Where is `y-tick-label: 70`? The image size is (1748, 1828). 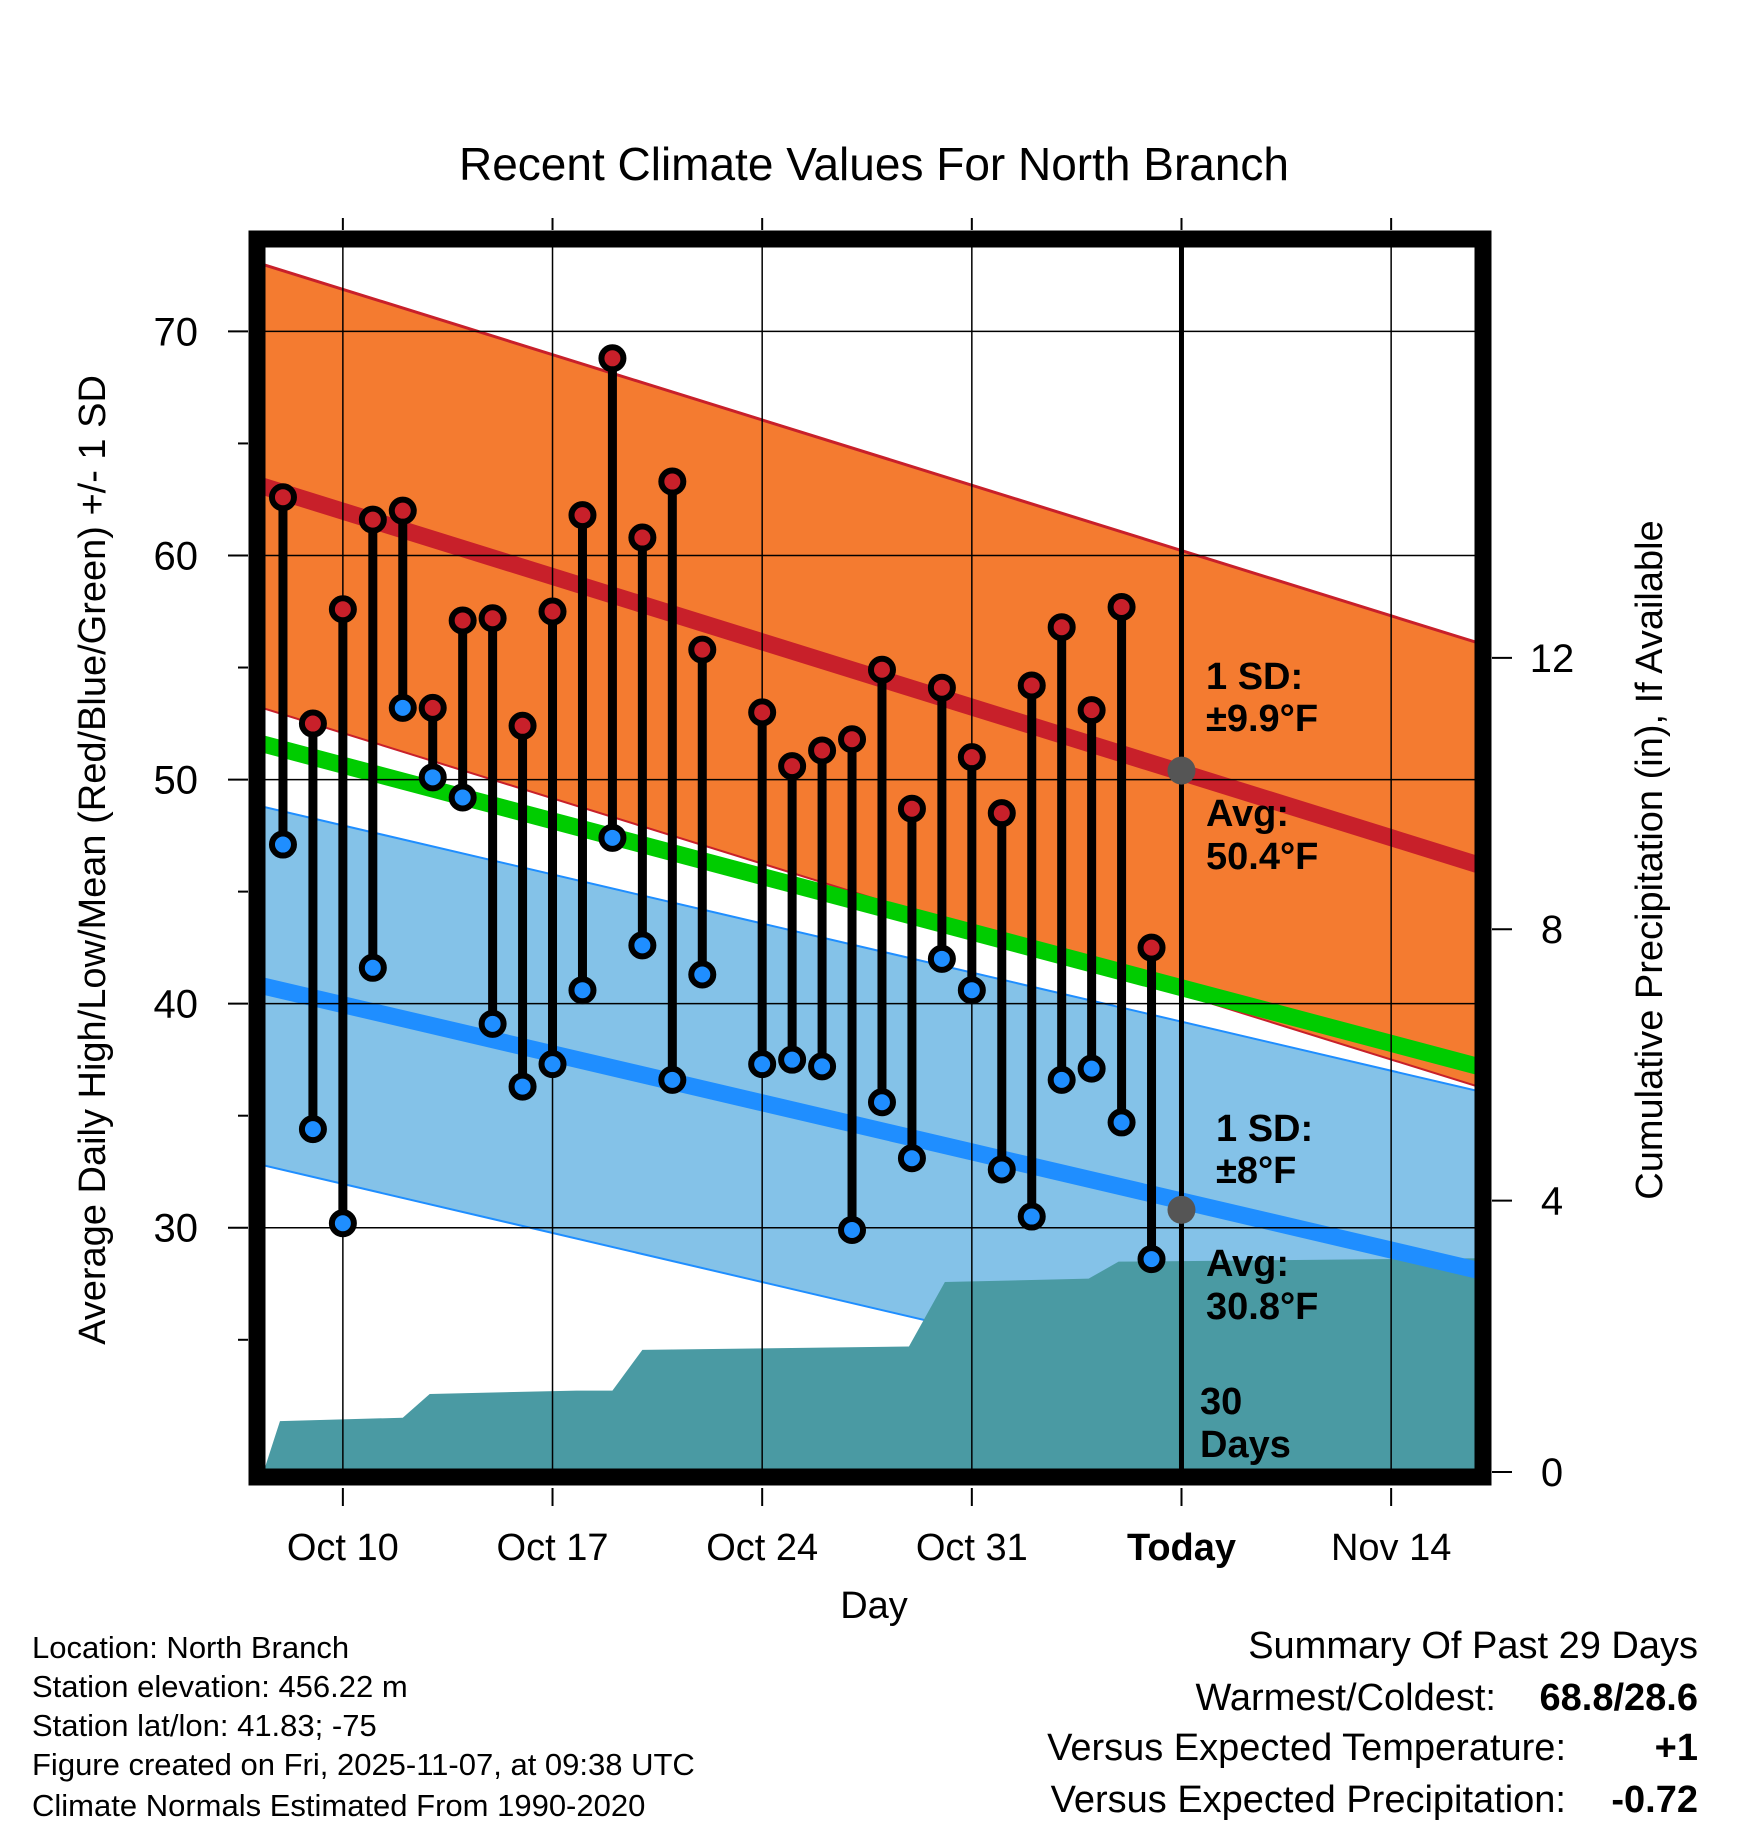 y-tick-label: 70 is located at coordinates (176, 332).